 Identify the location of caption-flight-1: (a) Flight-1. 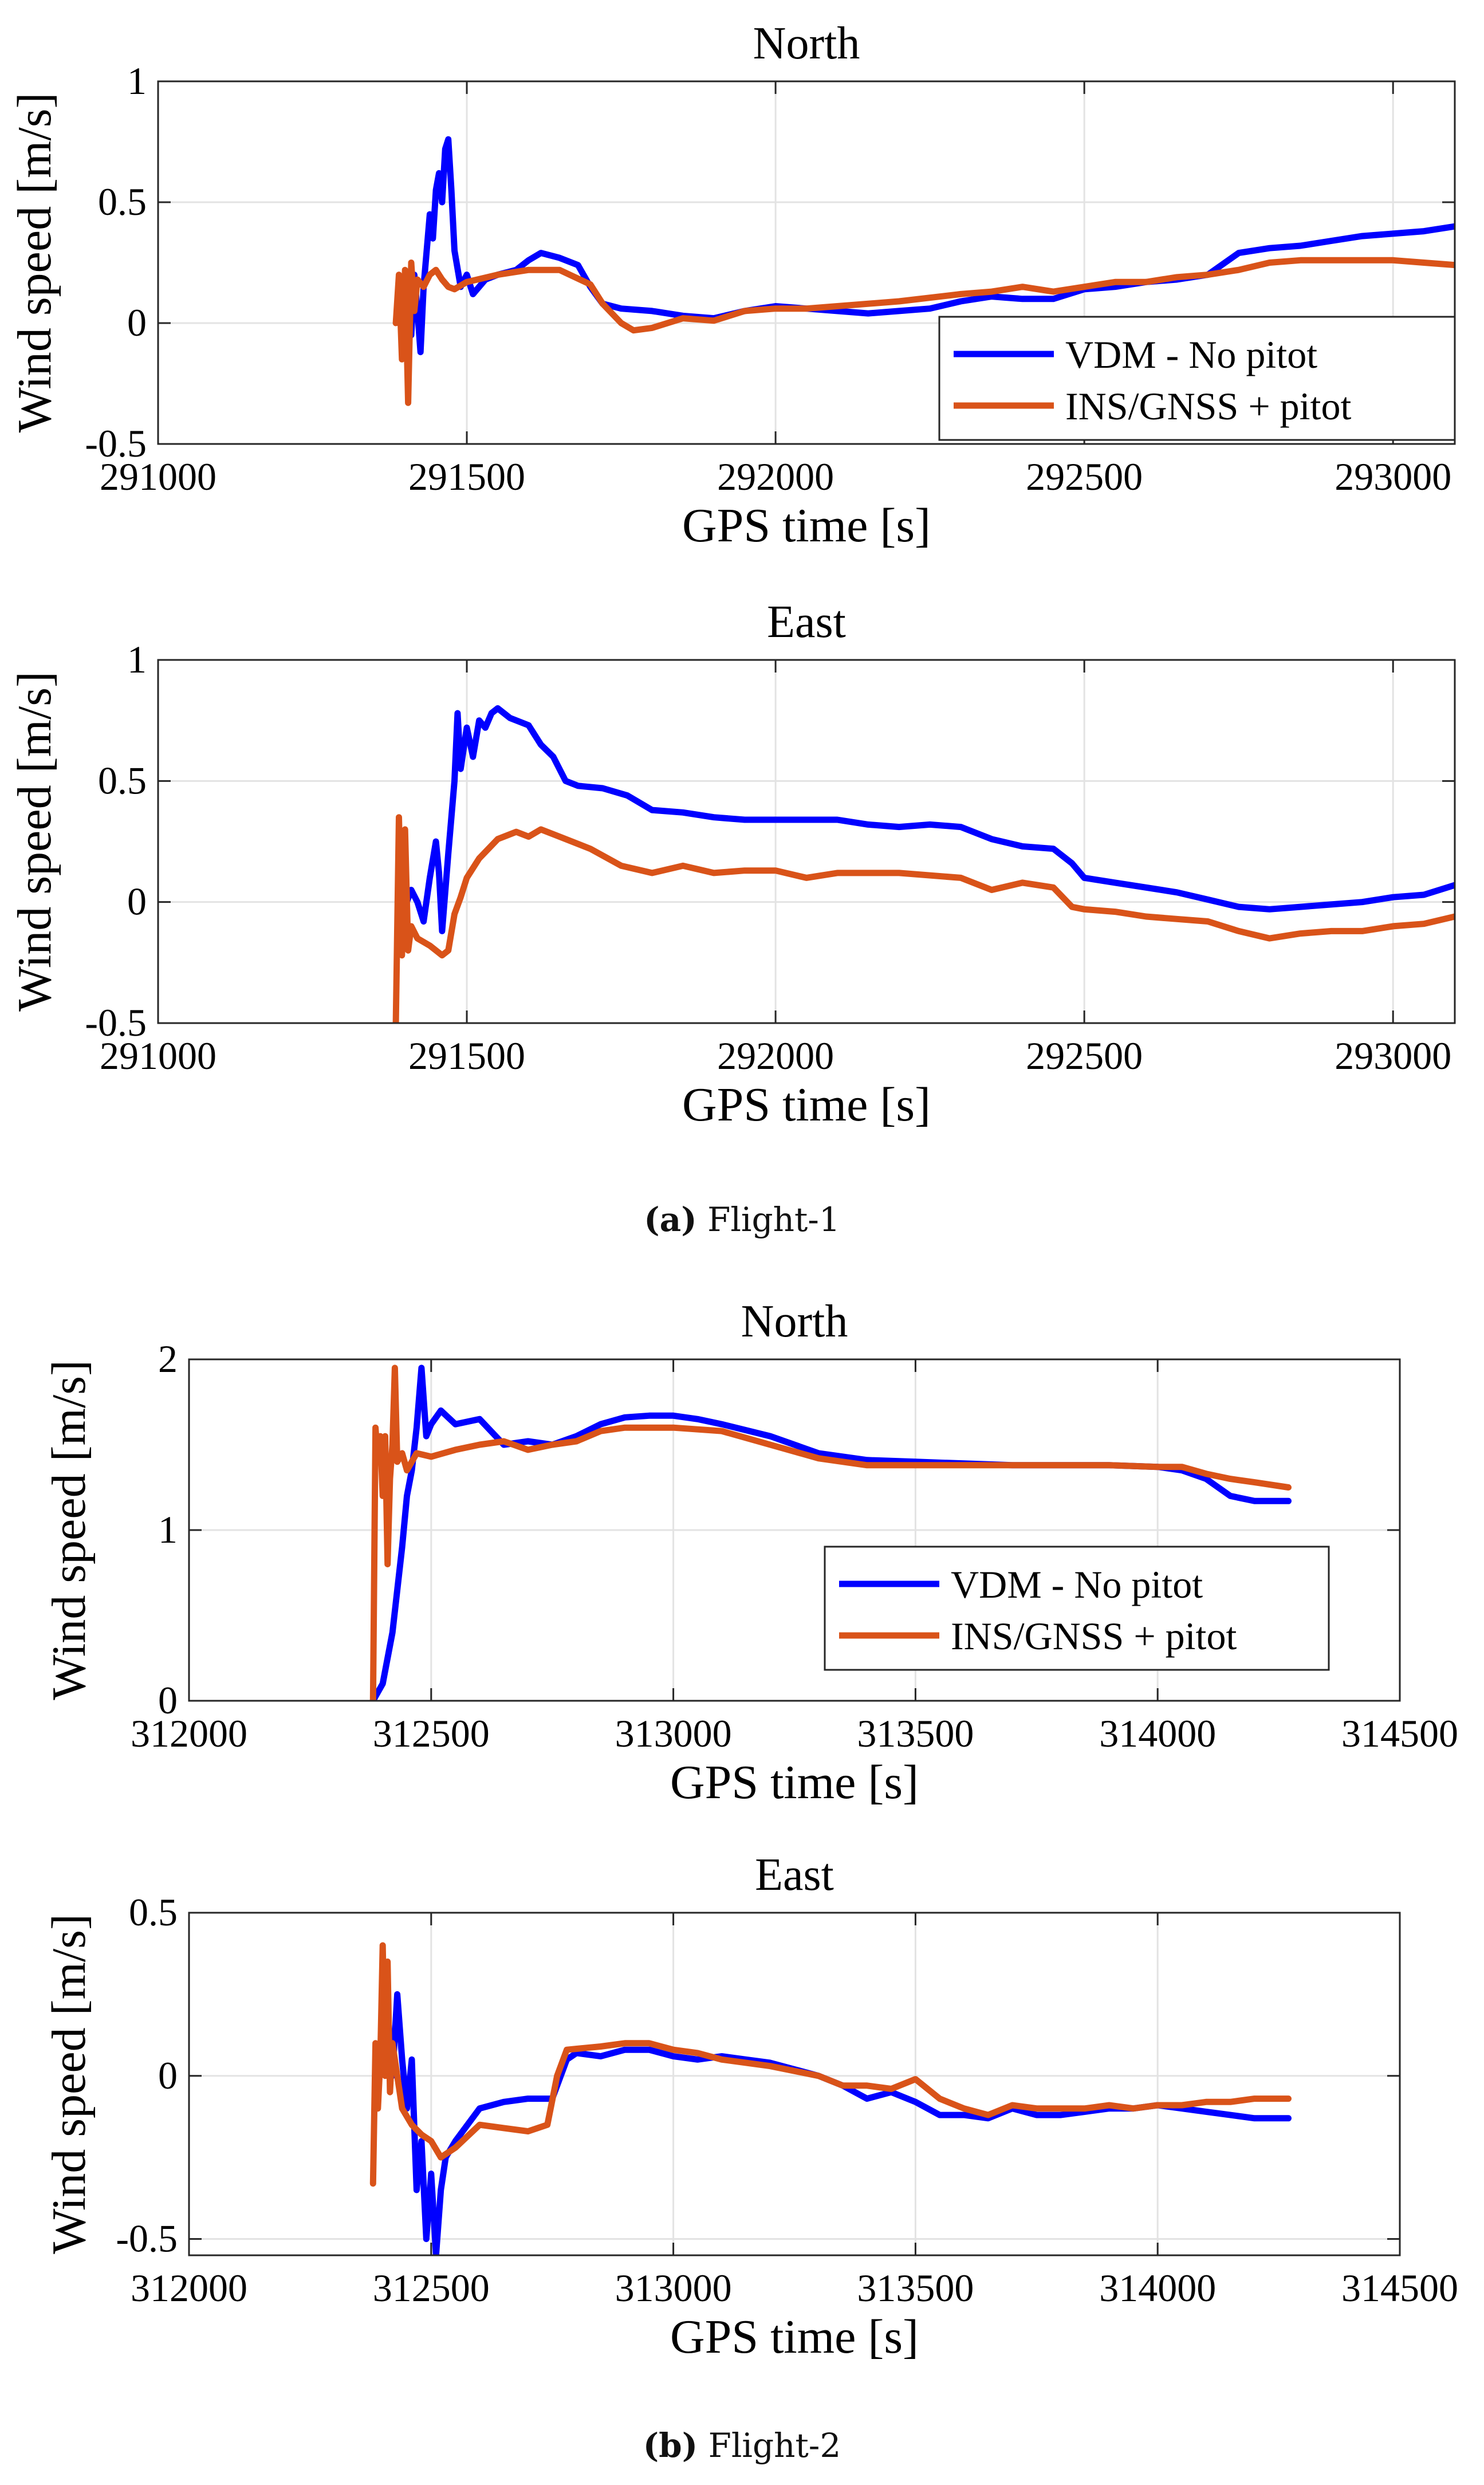
(742, 1219).